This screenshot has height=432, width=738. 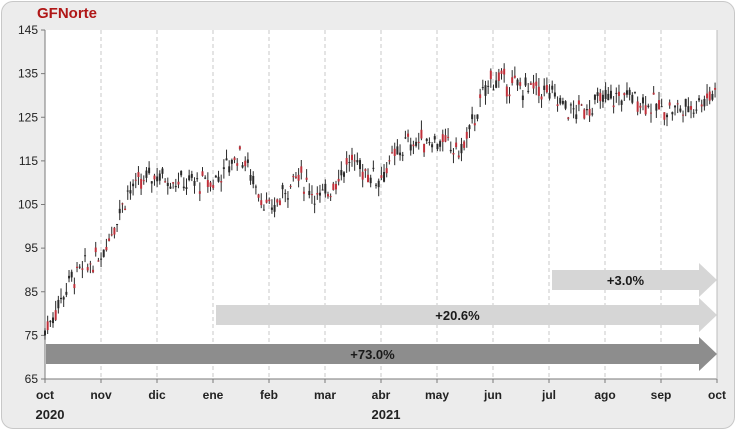 I want to click on x-tick-label: abr, so click(x=381, y=395).